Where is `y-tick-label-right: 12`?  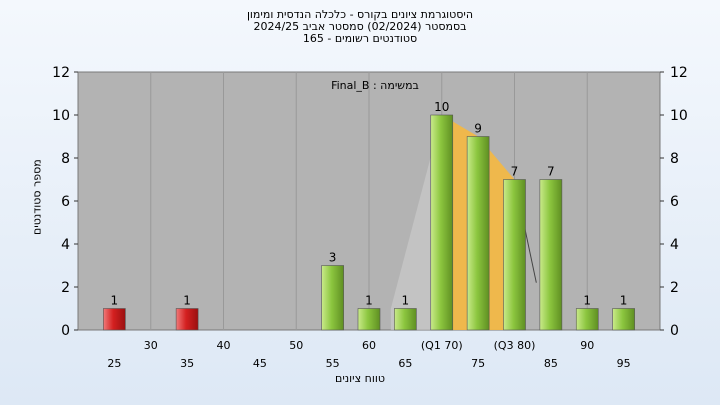 y-tick-label-right: 12 is located at coordinates (679, 73).